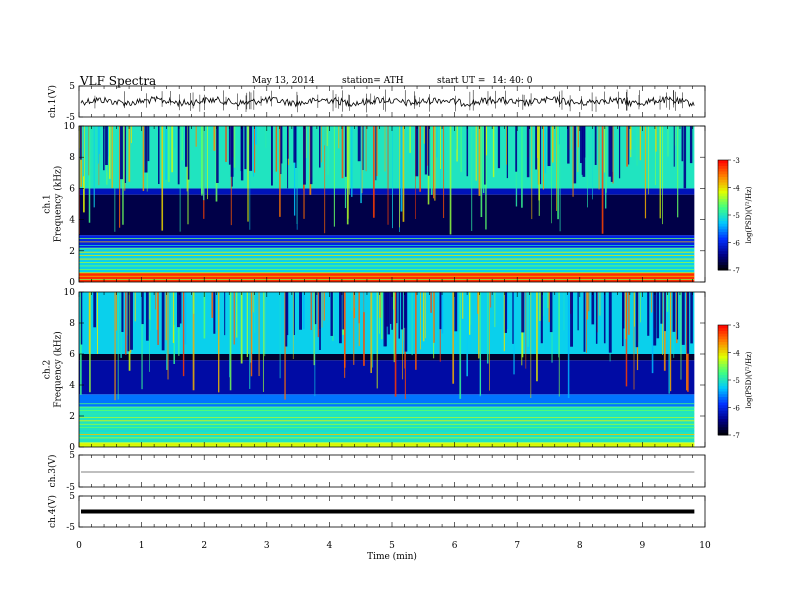  Describe the element at coordinates (70, 293) in the screenshot. I see `y-tick-label: 10` at that location.